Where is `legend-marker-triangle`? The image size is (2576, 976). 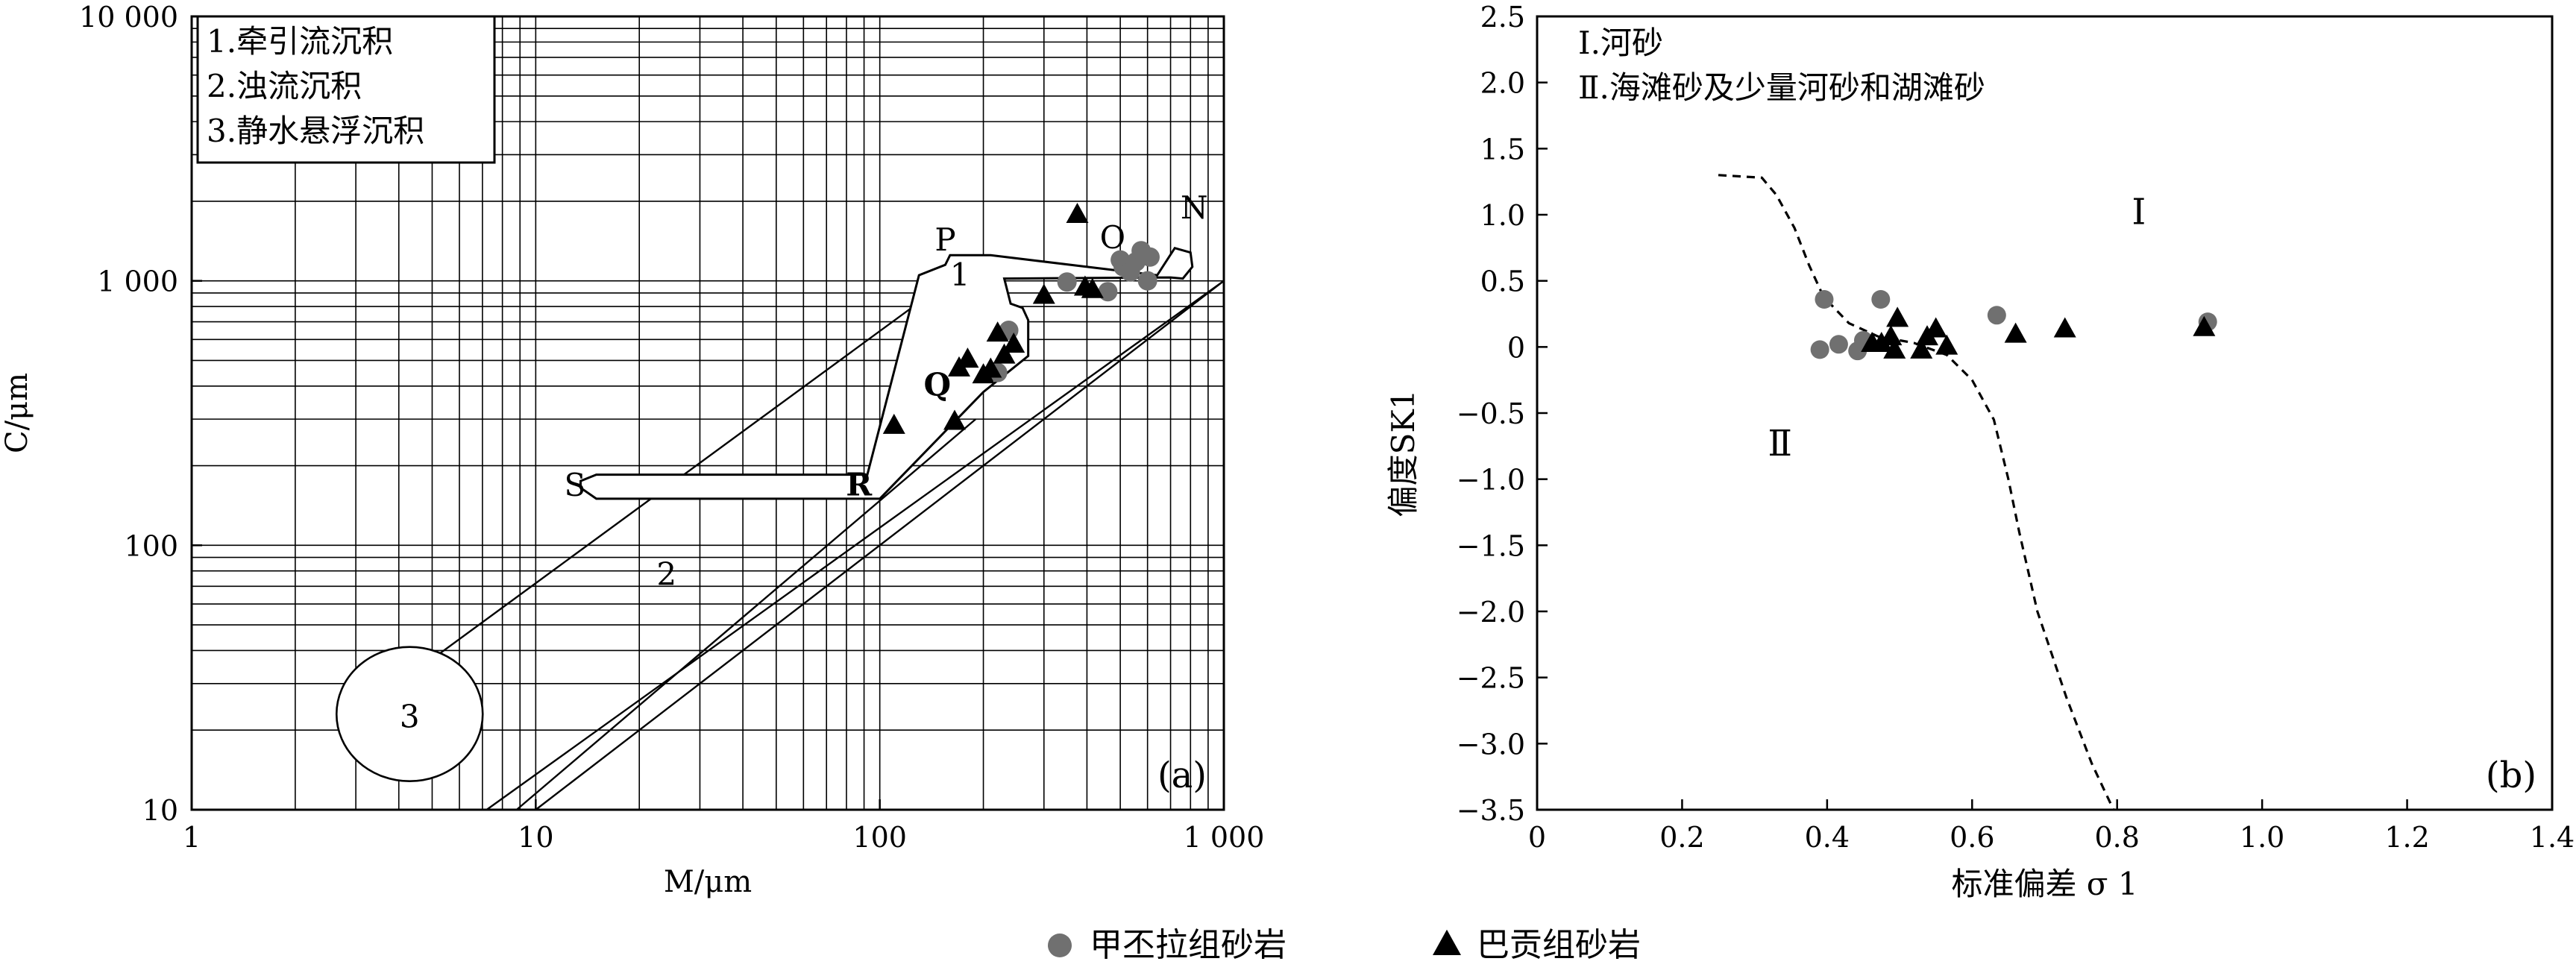
legend-marker-triangle is located at coordinates (1447, 942).